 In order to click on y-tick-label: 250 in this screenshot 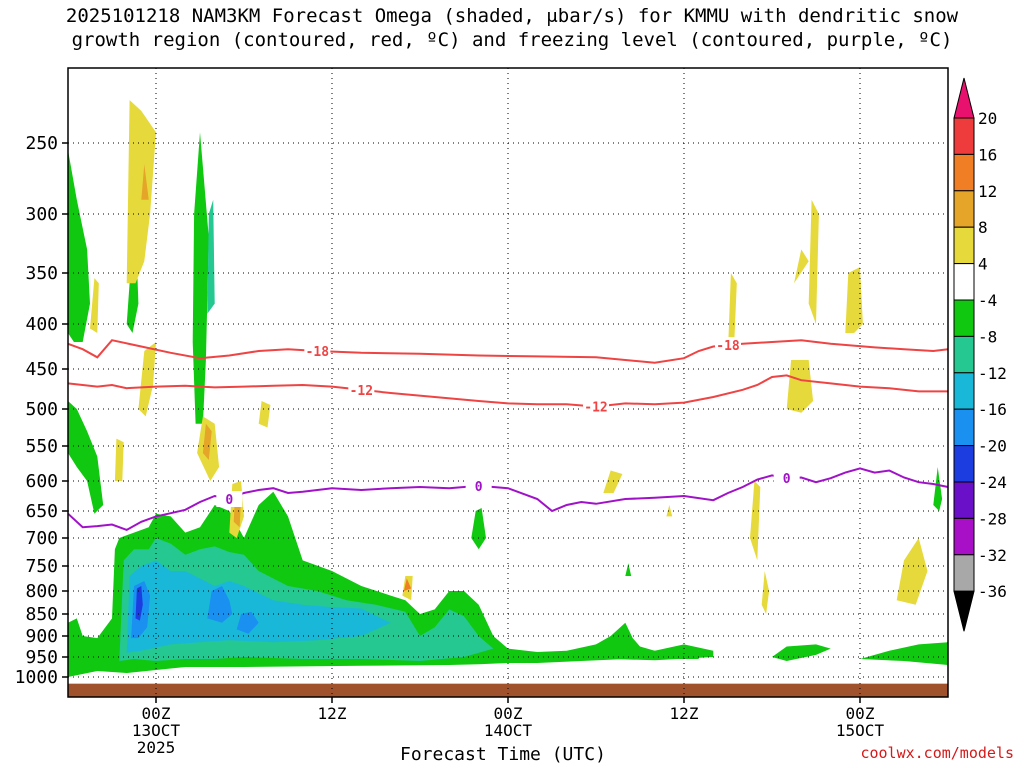, I will do `click(41, 143)`.